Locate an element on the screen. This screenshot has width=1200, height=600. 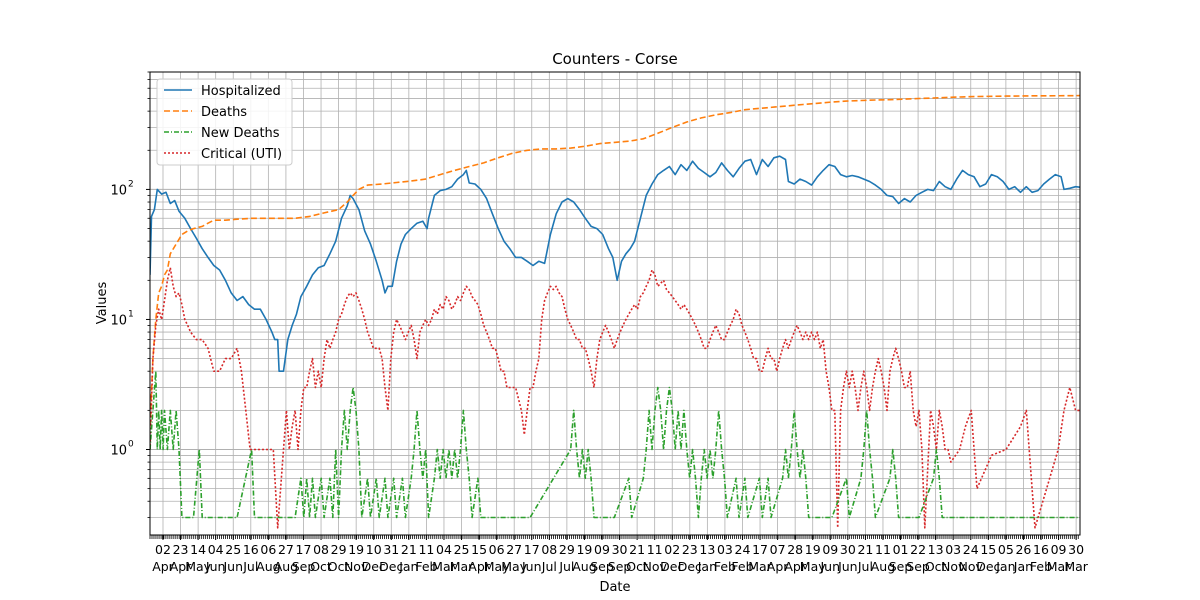
x-tick-label-day: 07 is located at coordinates (778, 549).